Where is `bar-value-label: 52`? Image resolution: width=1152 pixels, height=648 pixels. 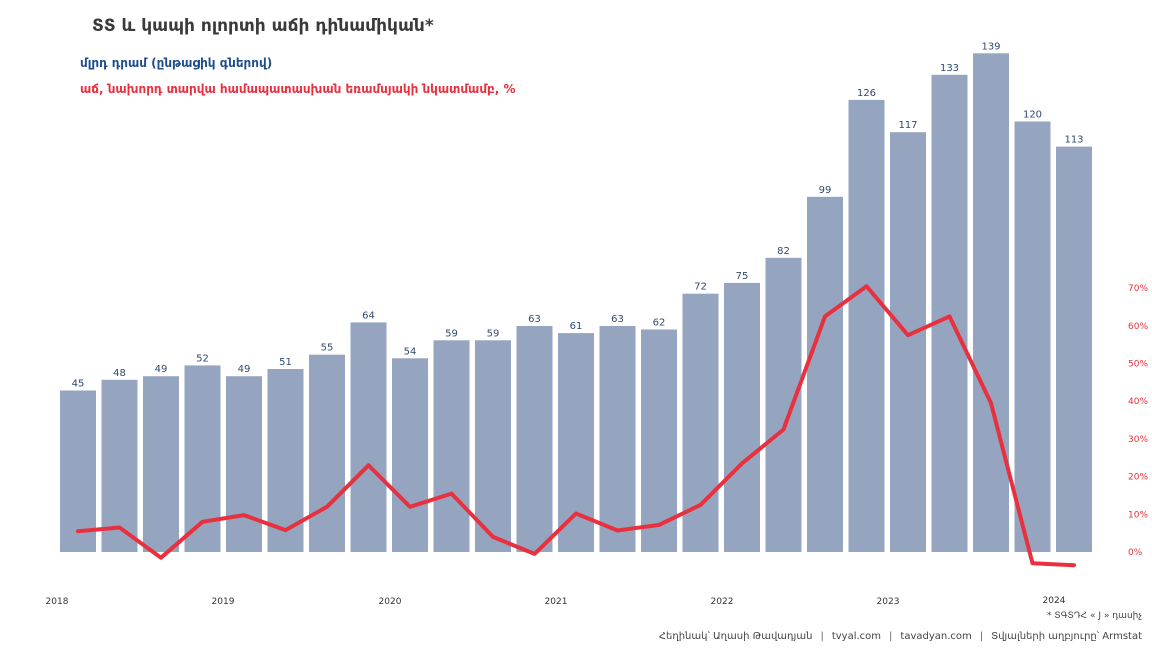 bar-value-label: 52 is located at coordinates (202, 358).